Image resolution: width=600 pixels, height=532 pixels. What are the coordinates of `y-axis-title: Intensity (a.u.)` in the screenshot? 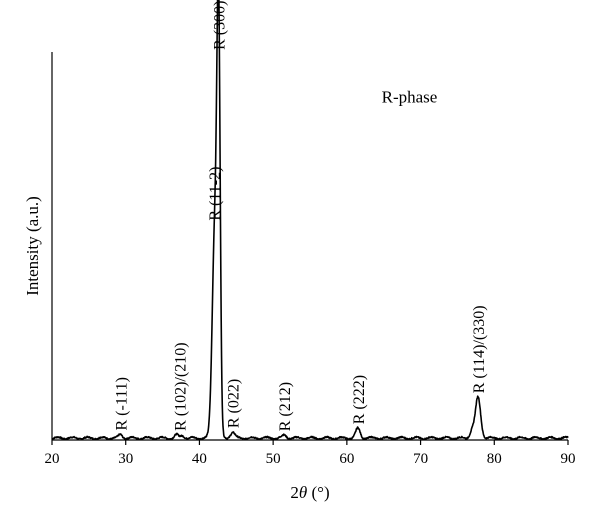 It's located at (32, 246).